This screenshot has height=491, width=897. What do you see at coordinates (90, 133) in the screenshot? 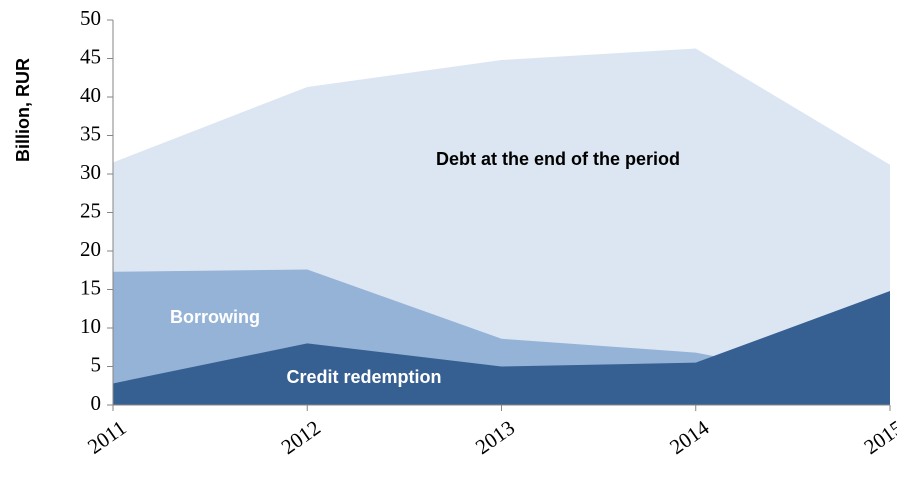
I see `y-tick-label: 35` at bounding box center [90, 133].